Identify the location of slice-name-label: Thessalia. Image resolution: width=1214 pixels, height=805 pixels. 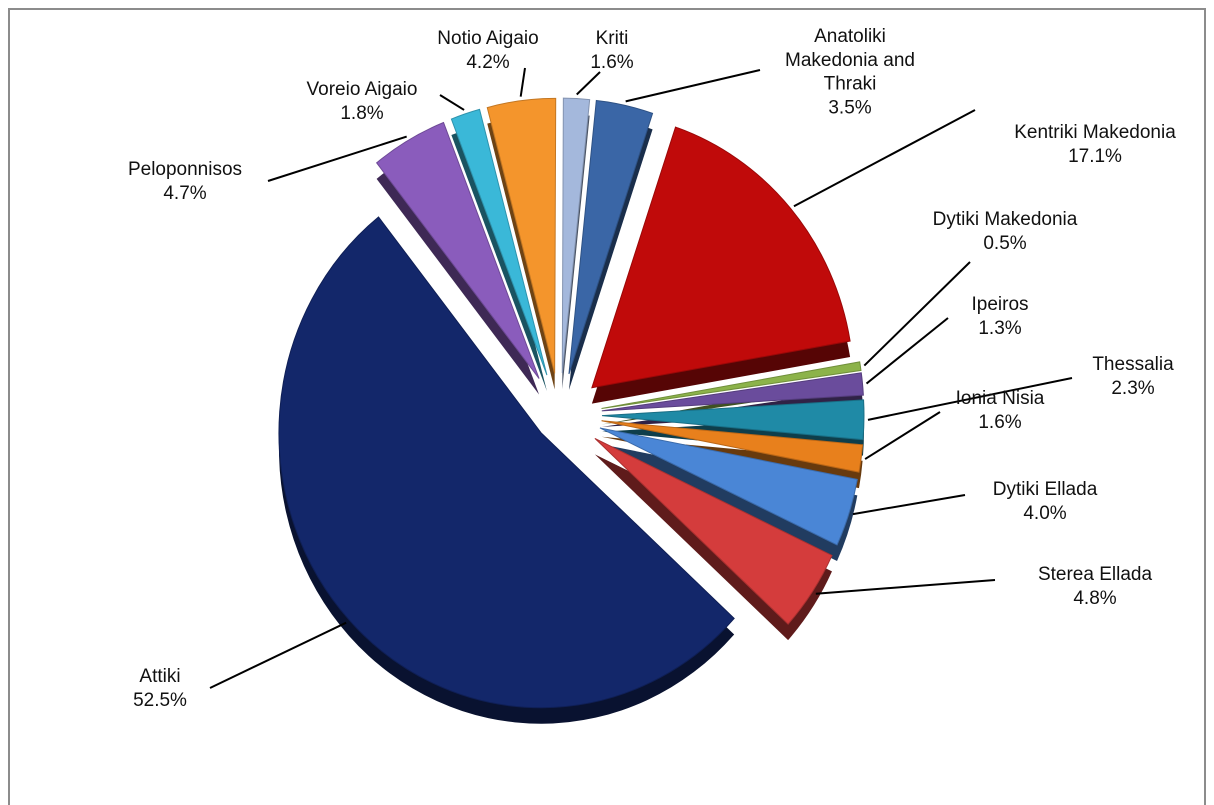
(1133, 364).